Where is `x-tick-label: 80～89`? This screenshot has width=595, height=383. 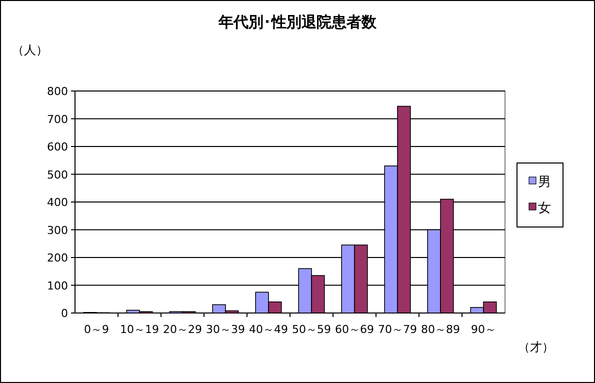 x-tick-label: 80～89 is located at coordinates (440, 329).